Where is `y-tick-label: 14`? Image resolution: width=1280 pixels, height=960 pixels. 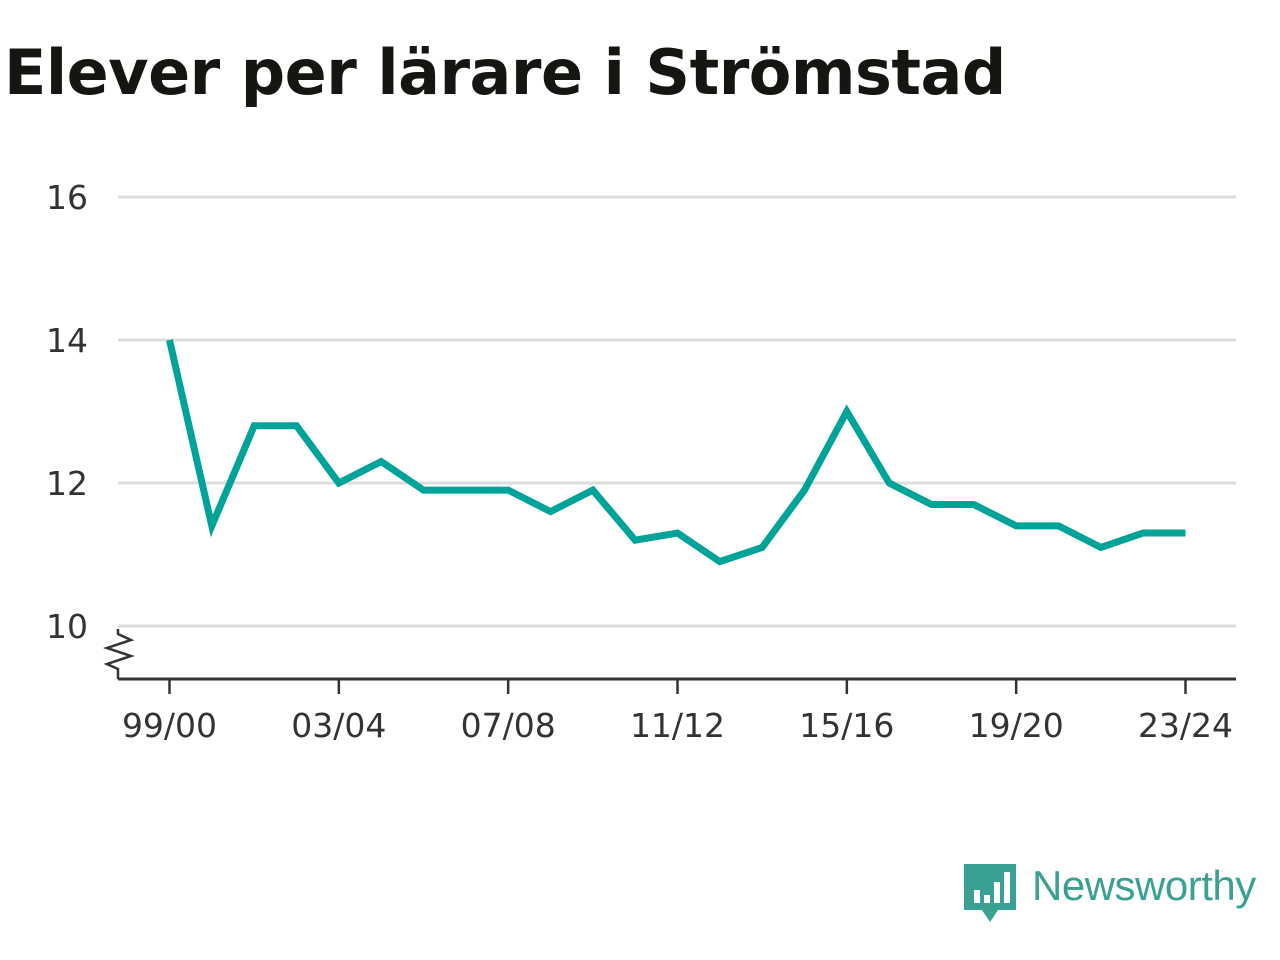
y-tick-label: 14 is located at coordinates (67, 340).